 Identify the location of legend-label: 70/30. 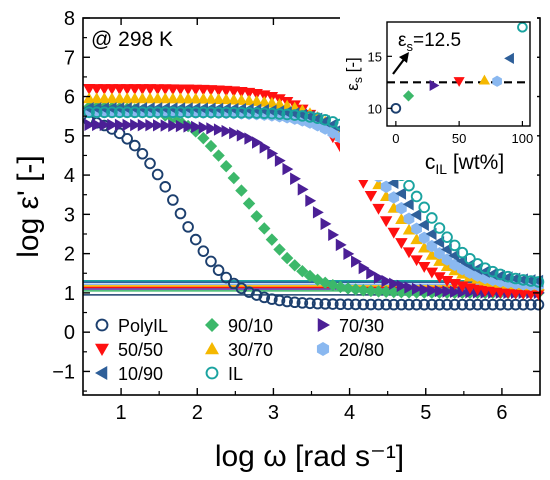
(361, 326).